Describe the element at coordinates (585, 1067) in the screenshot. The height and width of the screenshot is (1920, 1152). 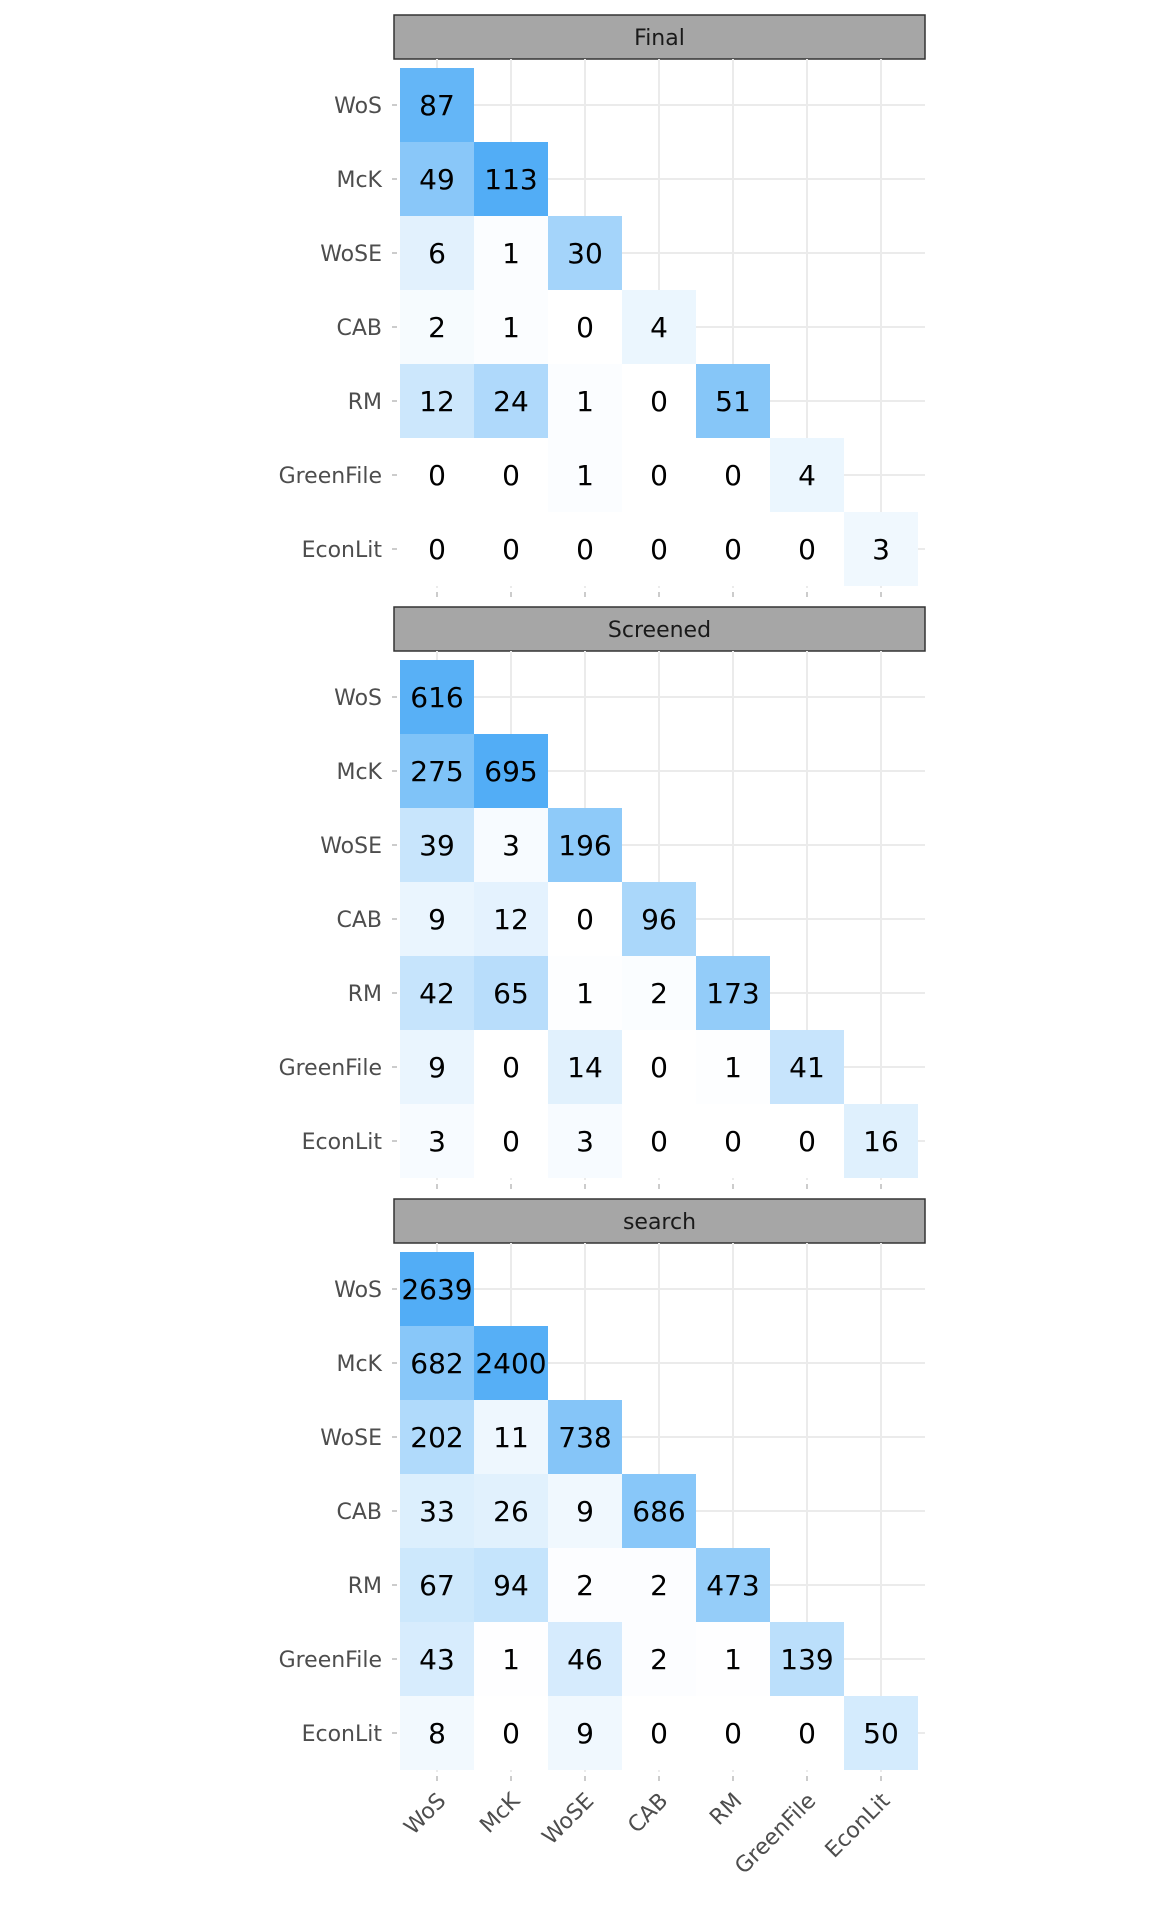
I see `cell-value: 14` at that location.